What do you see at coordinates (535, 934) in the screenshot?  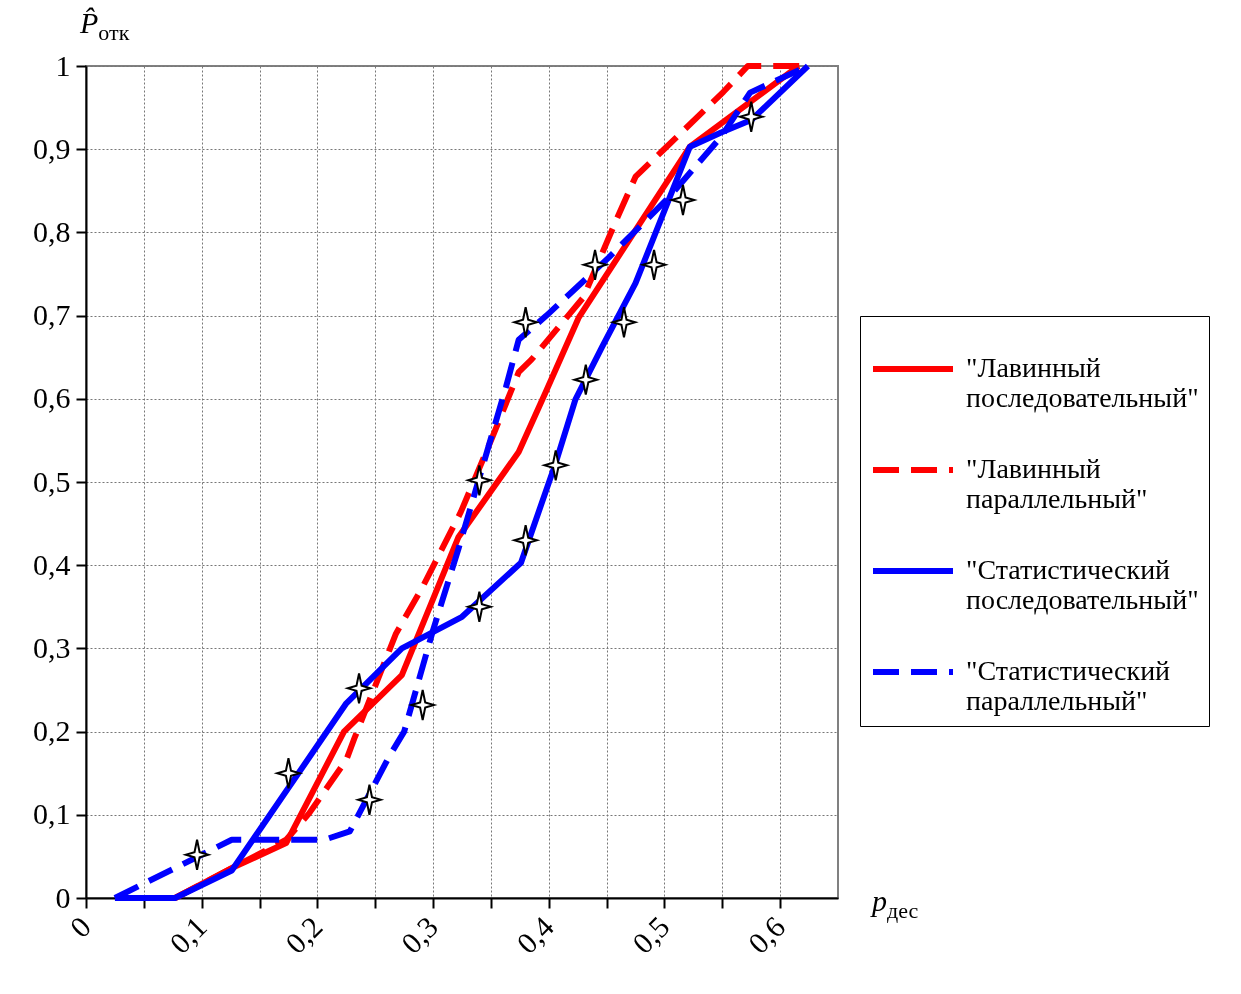 I see `x-tick-label: 0,4` at bounding box center [535, 934].